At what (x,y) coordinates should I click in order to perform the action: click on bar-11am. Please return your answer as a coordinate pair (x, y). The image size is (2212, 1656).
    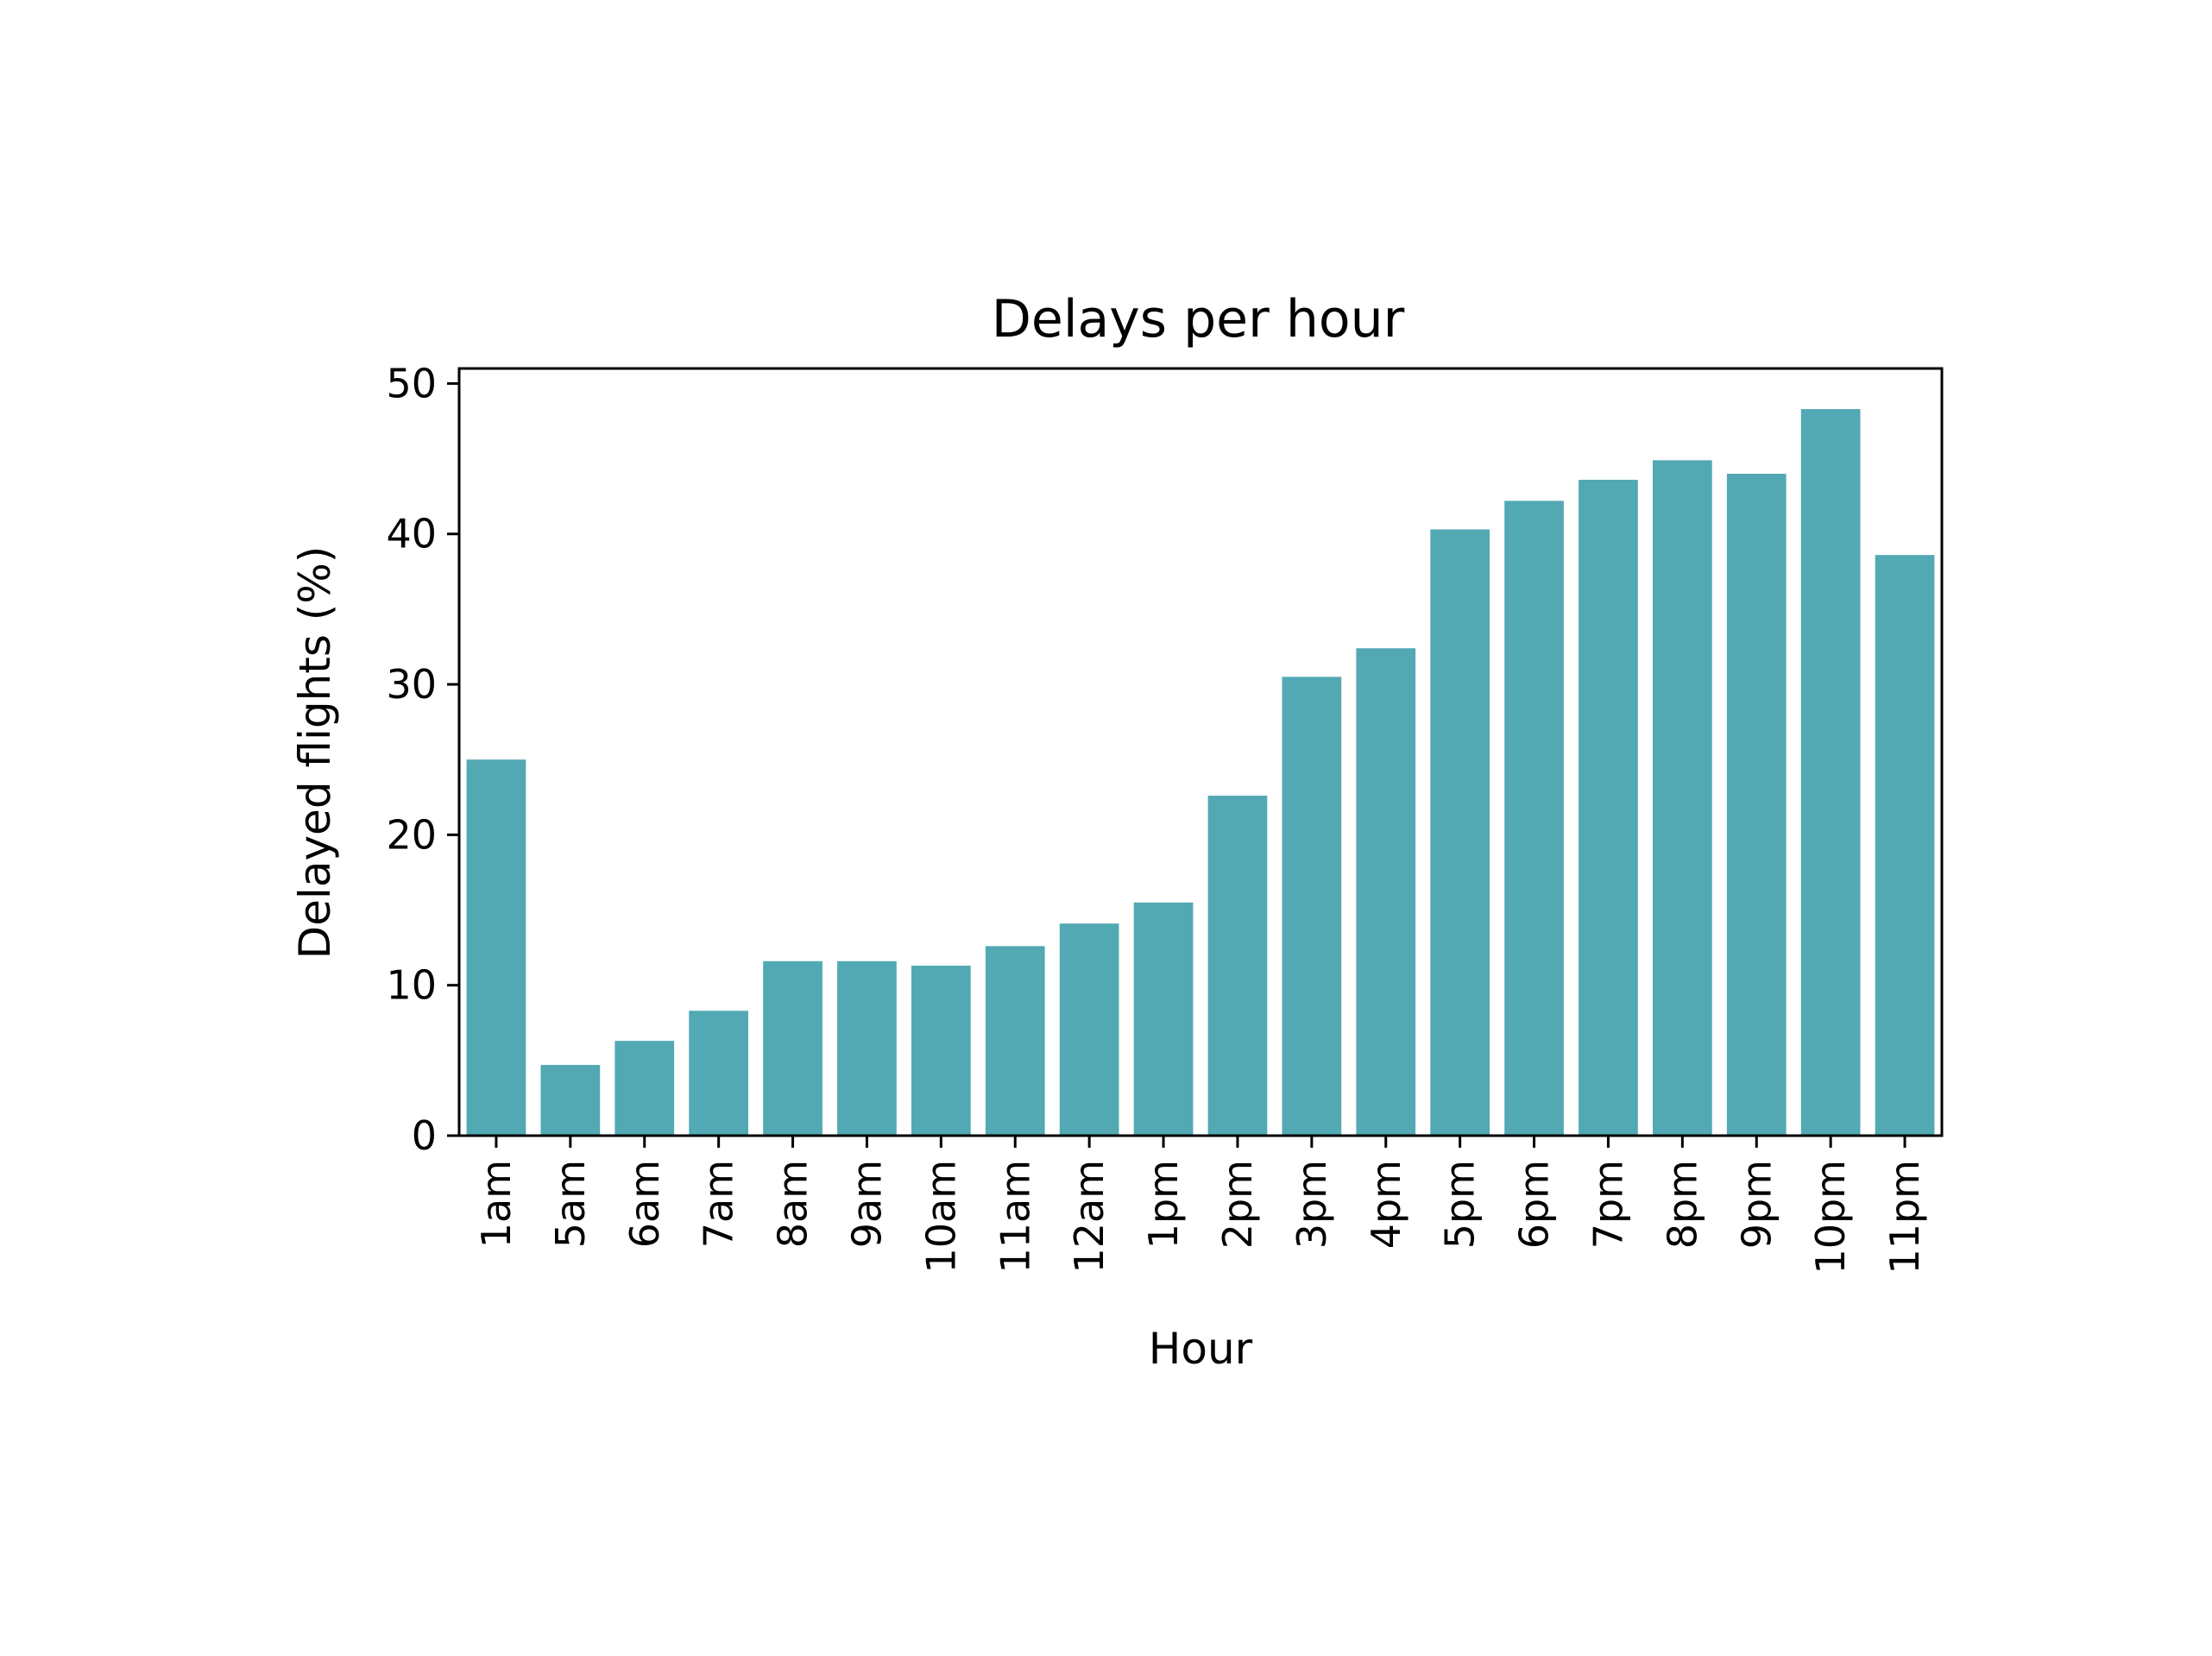
    Looking at the image, I should click on (1015, 1041).